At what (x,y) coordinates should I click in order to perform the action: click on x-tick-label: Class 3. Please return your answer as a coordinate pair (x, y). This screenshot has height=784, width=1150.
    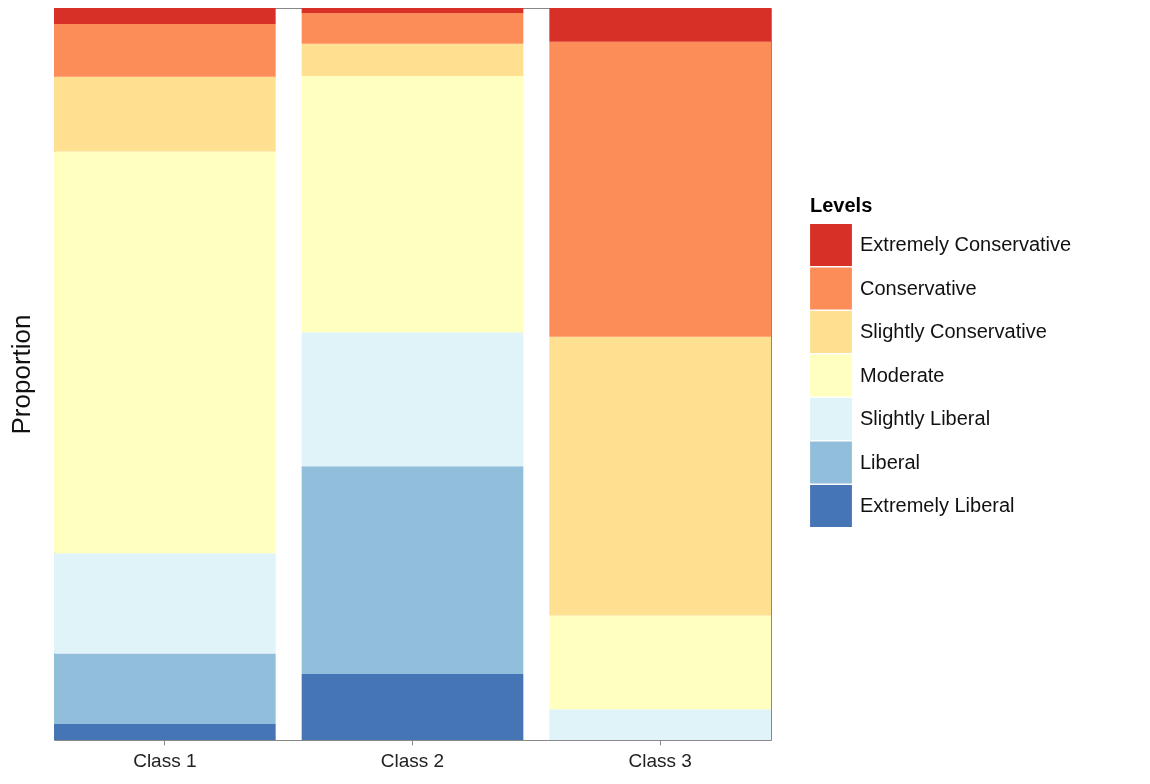
    Looking at the image, I should click on (660, 760).